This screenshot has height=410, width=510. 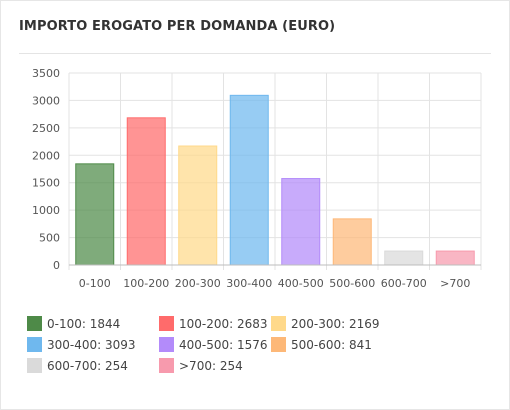 I want to click on legend-item-400-500: 400-500: 1576, so click(x=215, y=344).